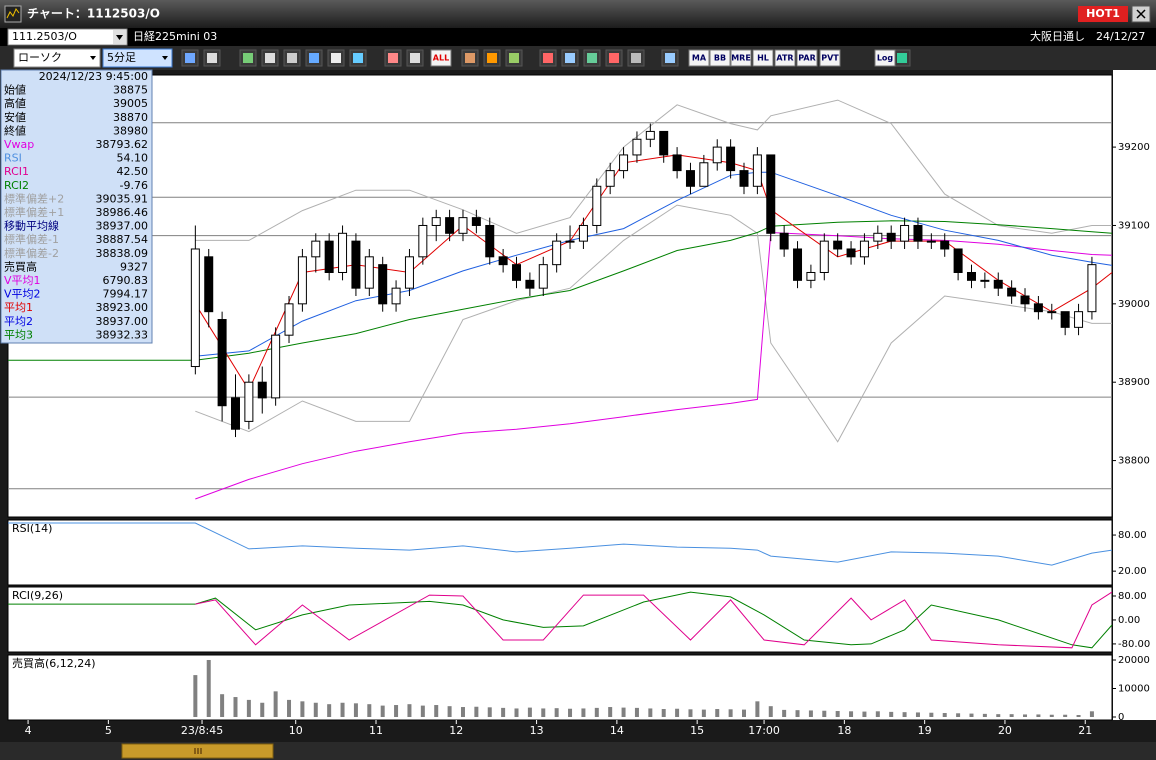 This screenshot has width=1156, height=760. Describe the element at coordinates (1134, 395) in the screenshot. I see `y-axis-band` at that location.